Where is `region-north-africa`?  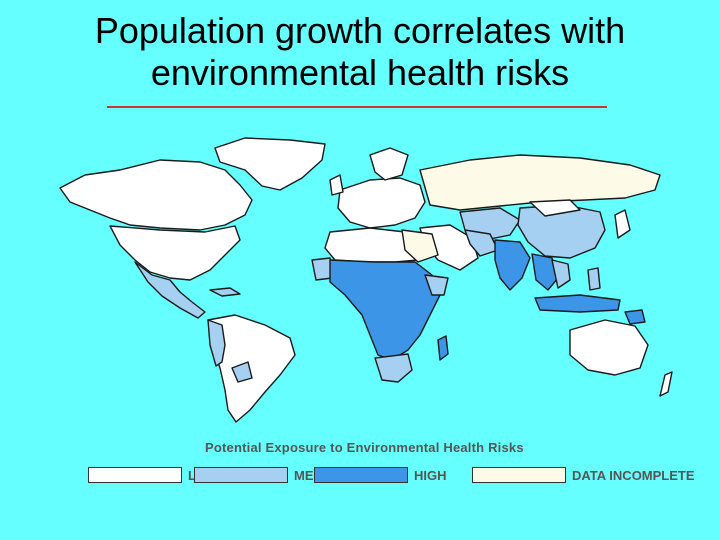
region-north-africa is located at coordinates (372, 245).